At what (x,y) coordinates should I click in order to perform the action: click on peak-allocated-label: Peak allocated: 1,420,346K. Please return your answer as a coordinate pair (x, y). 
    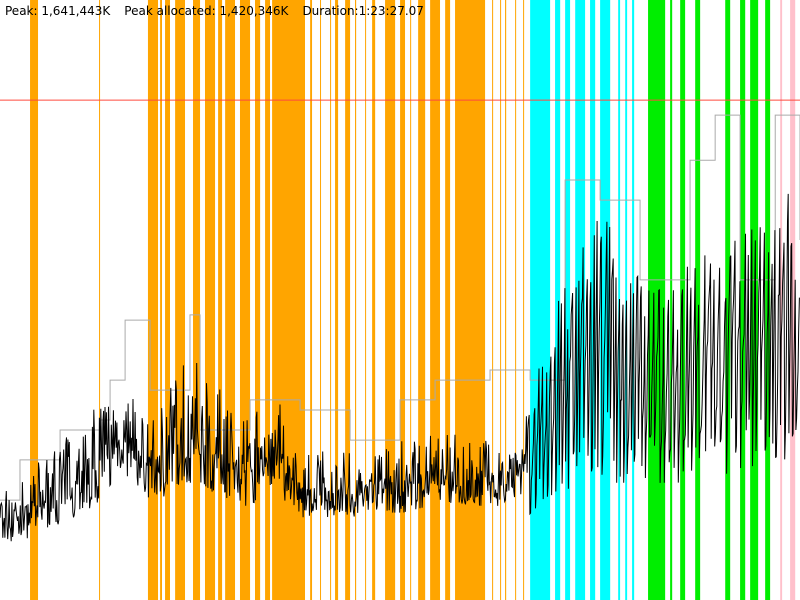
    Looking at the image, I should click on (206, 11).